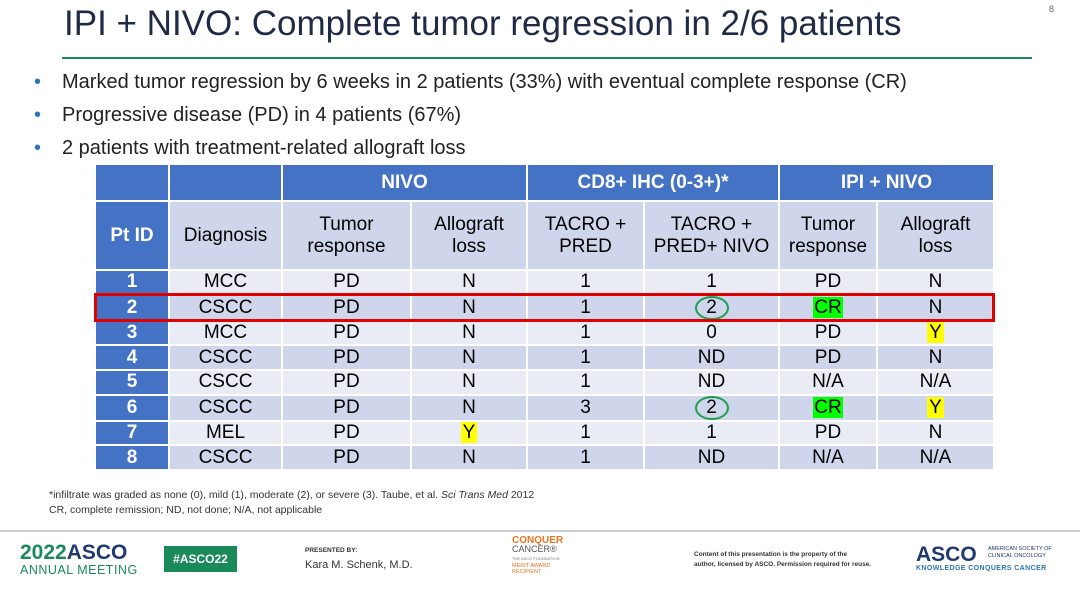 The height and width of the screenshot is (590, 1080). I want to click on table-cell: 6, so click(132, 407).